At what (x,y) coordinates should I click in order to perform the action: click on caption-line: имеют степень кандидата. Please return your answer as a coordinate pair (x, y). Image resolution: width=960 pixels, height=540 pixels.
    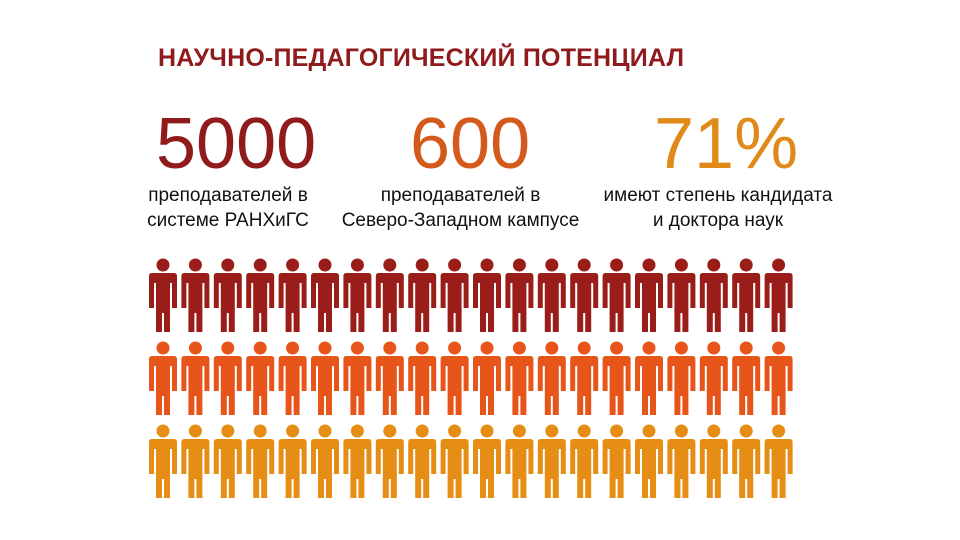
    Looking at the image, I should click on (718, 195).